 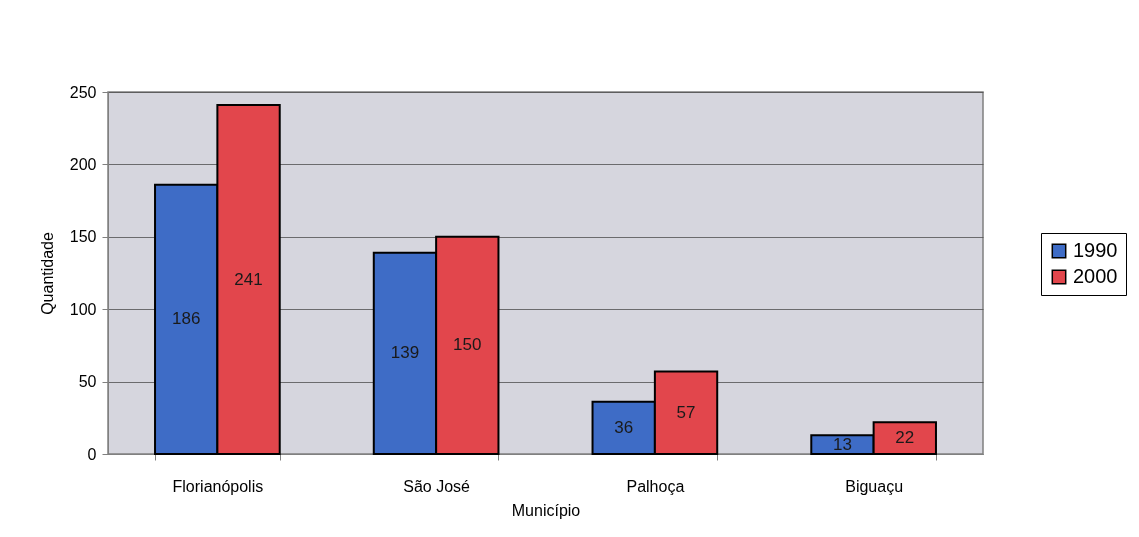 I want to click on y-tick-label: 100, so click(x=83, y=309).